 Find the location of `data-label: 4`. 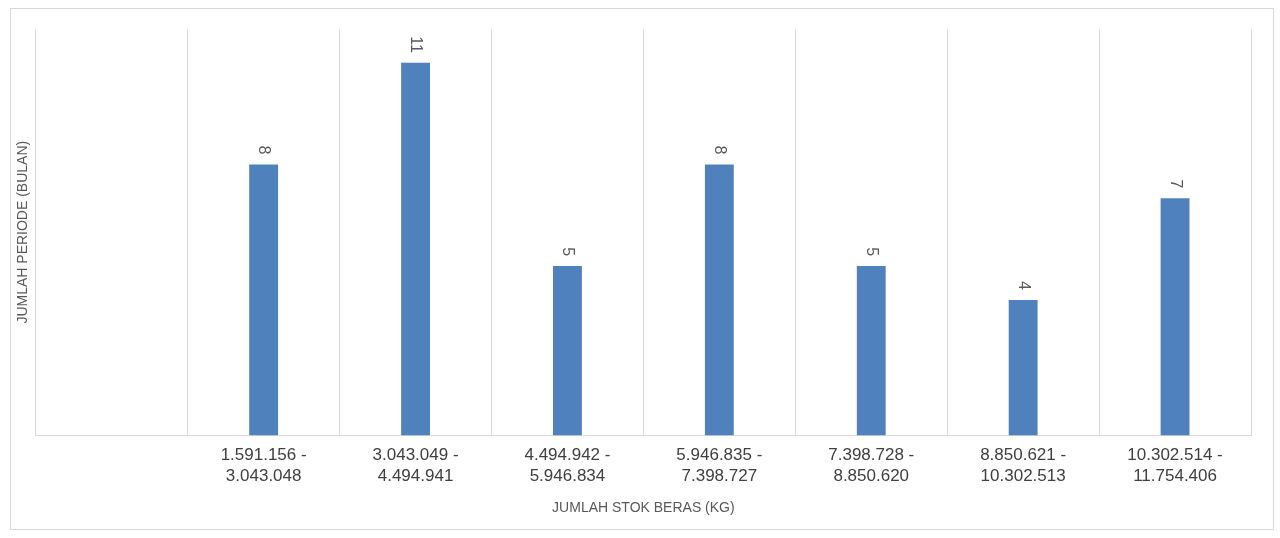

data-label: 4 is located at coordinates (1024, 286).